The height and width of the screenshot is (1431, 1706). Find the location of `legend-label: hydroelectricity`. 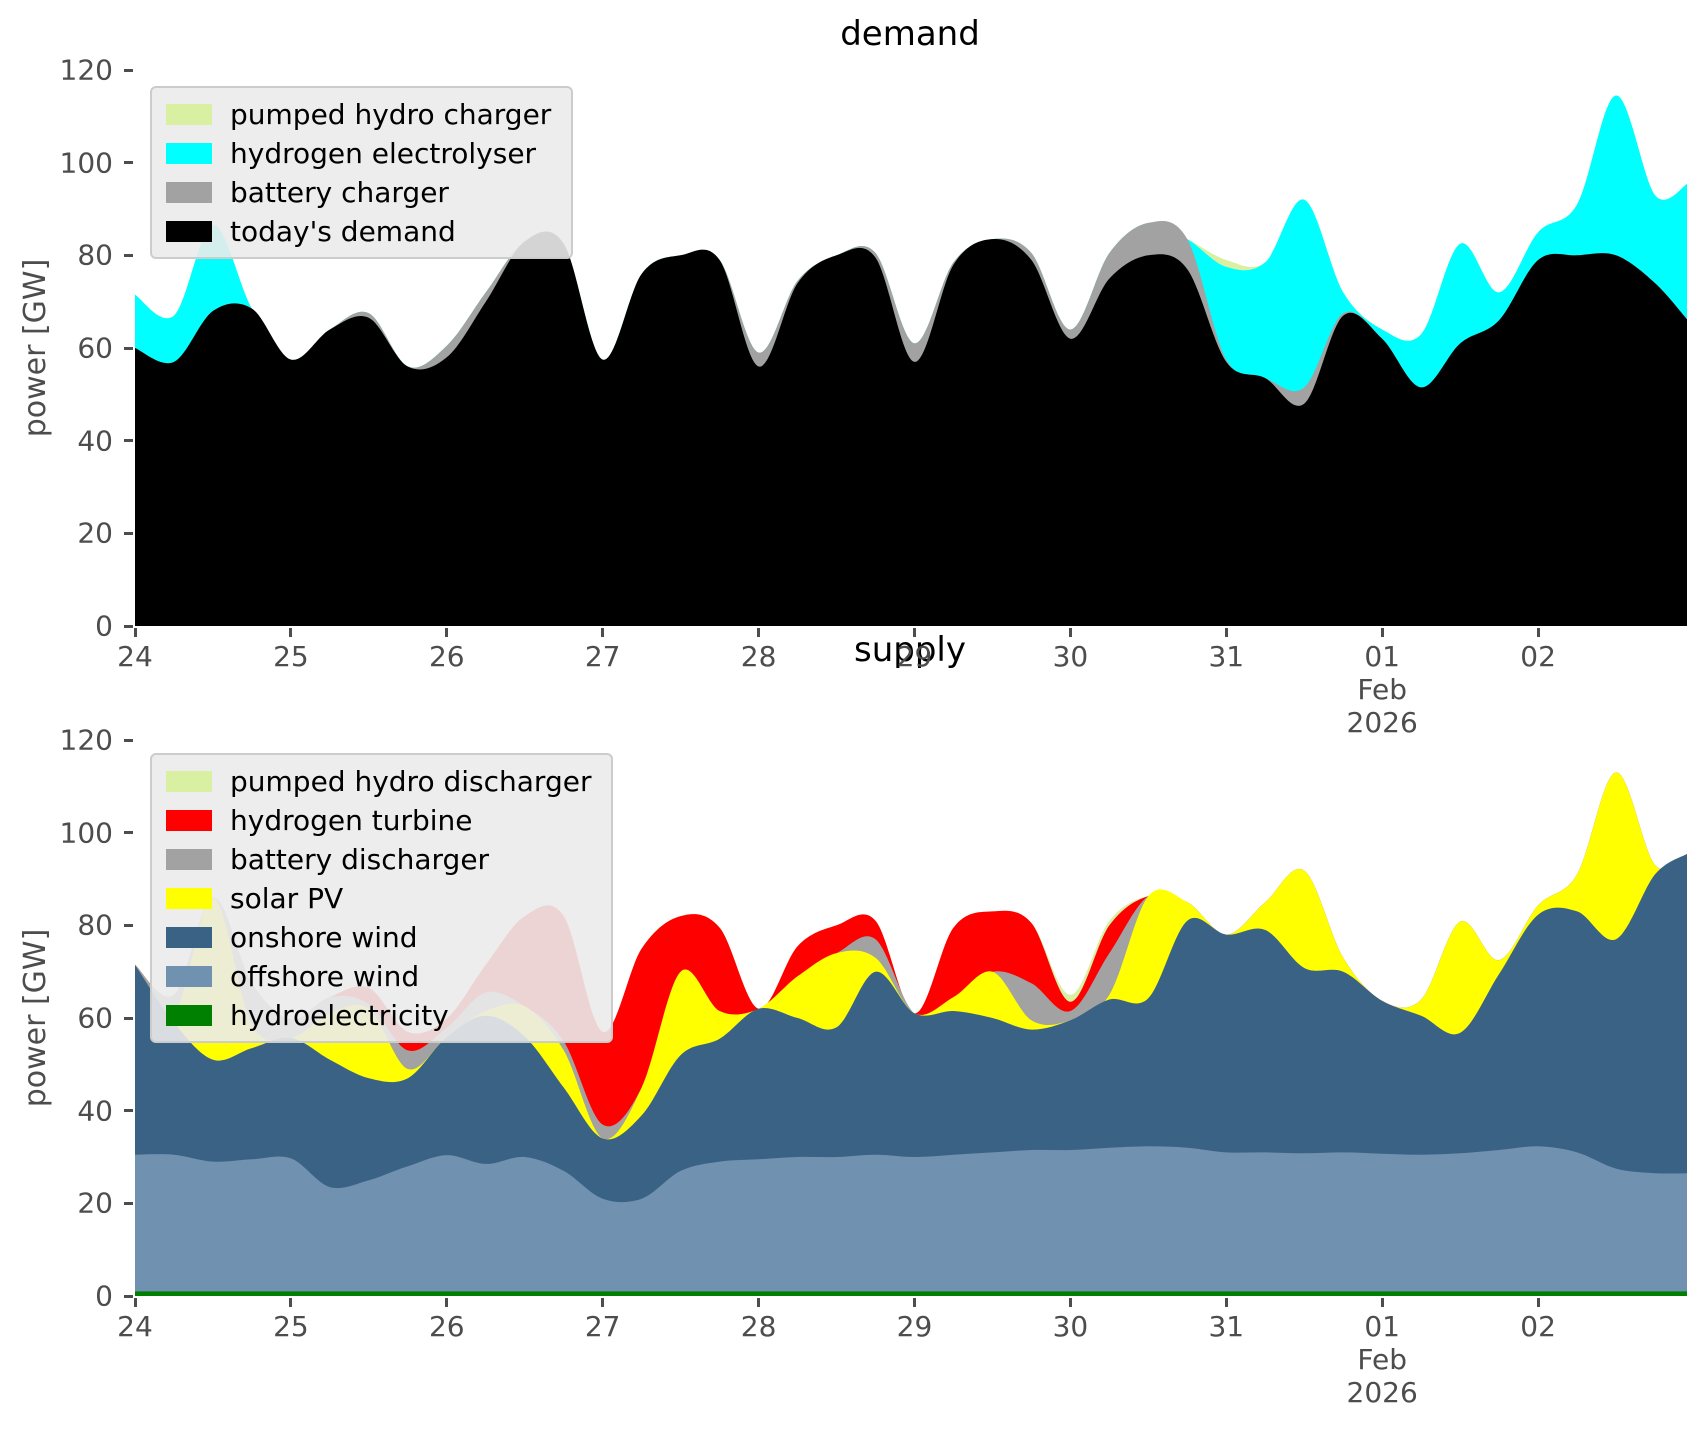

legend-label: hydroelectricity is located at coordinates (339, 1015).